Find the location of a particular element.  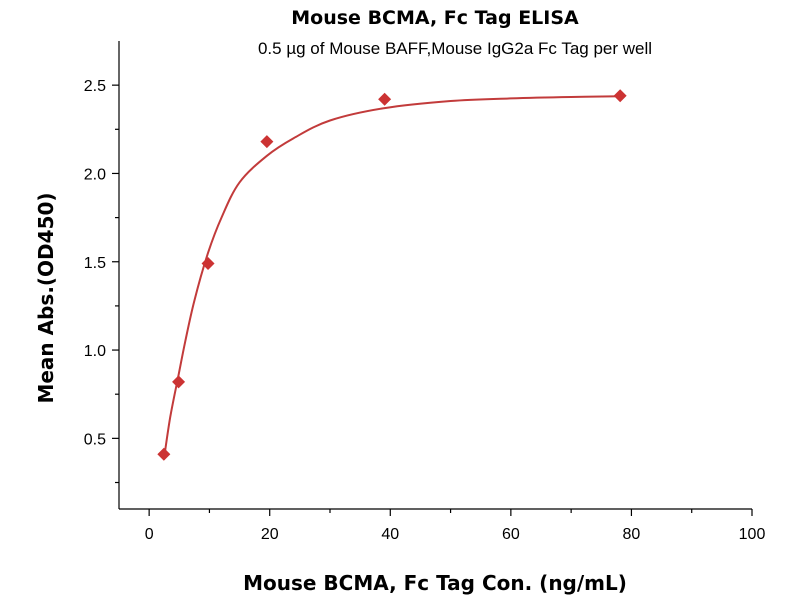

x-tick-label: 0 is located at coordinates (149, 534).